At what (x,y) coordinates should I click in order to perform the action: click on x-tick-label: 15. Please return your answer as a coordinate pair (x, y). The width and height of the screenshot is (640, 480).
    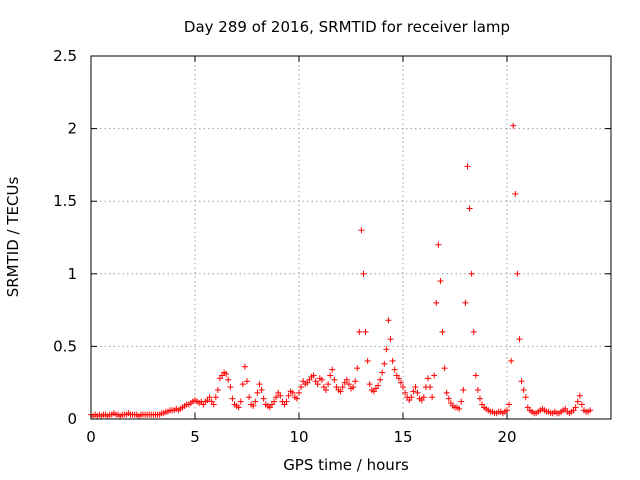
    Looking at the image, I should click on (402, 437).